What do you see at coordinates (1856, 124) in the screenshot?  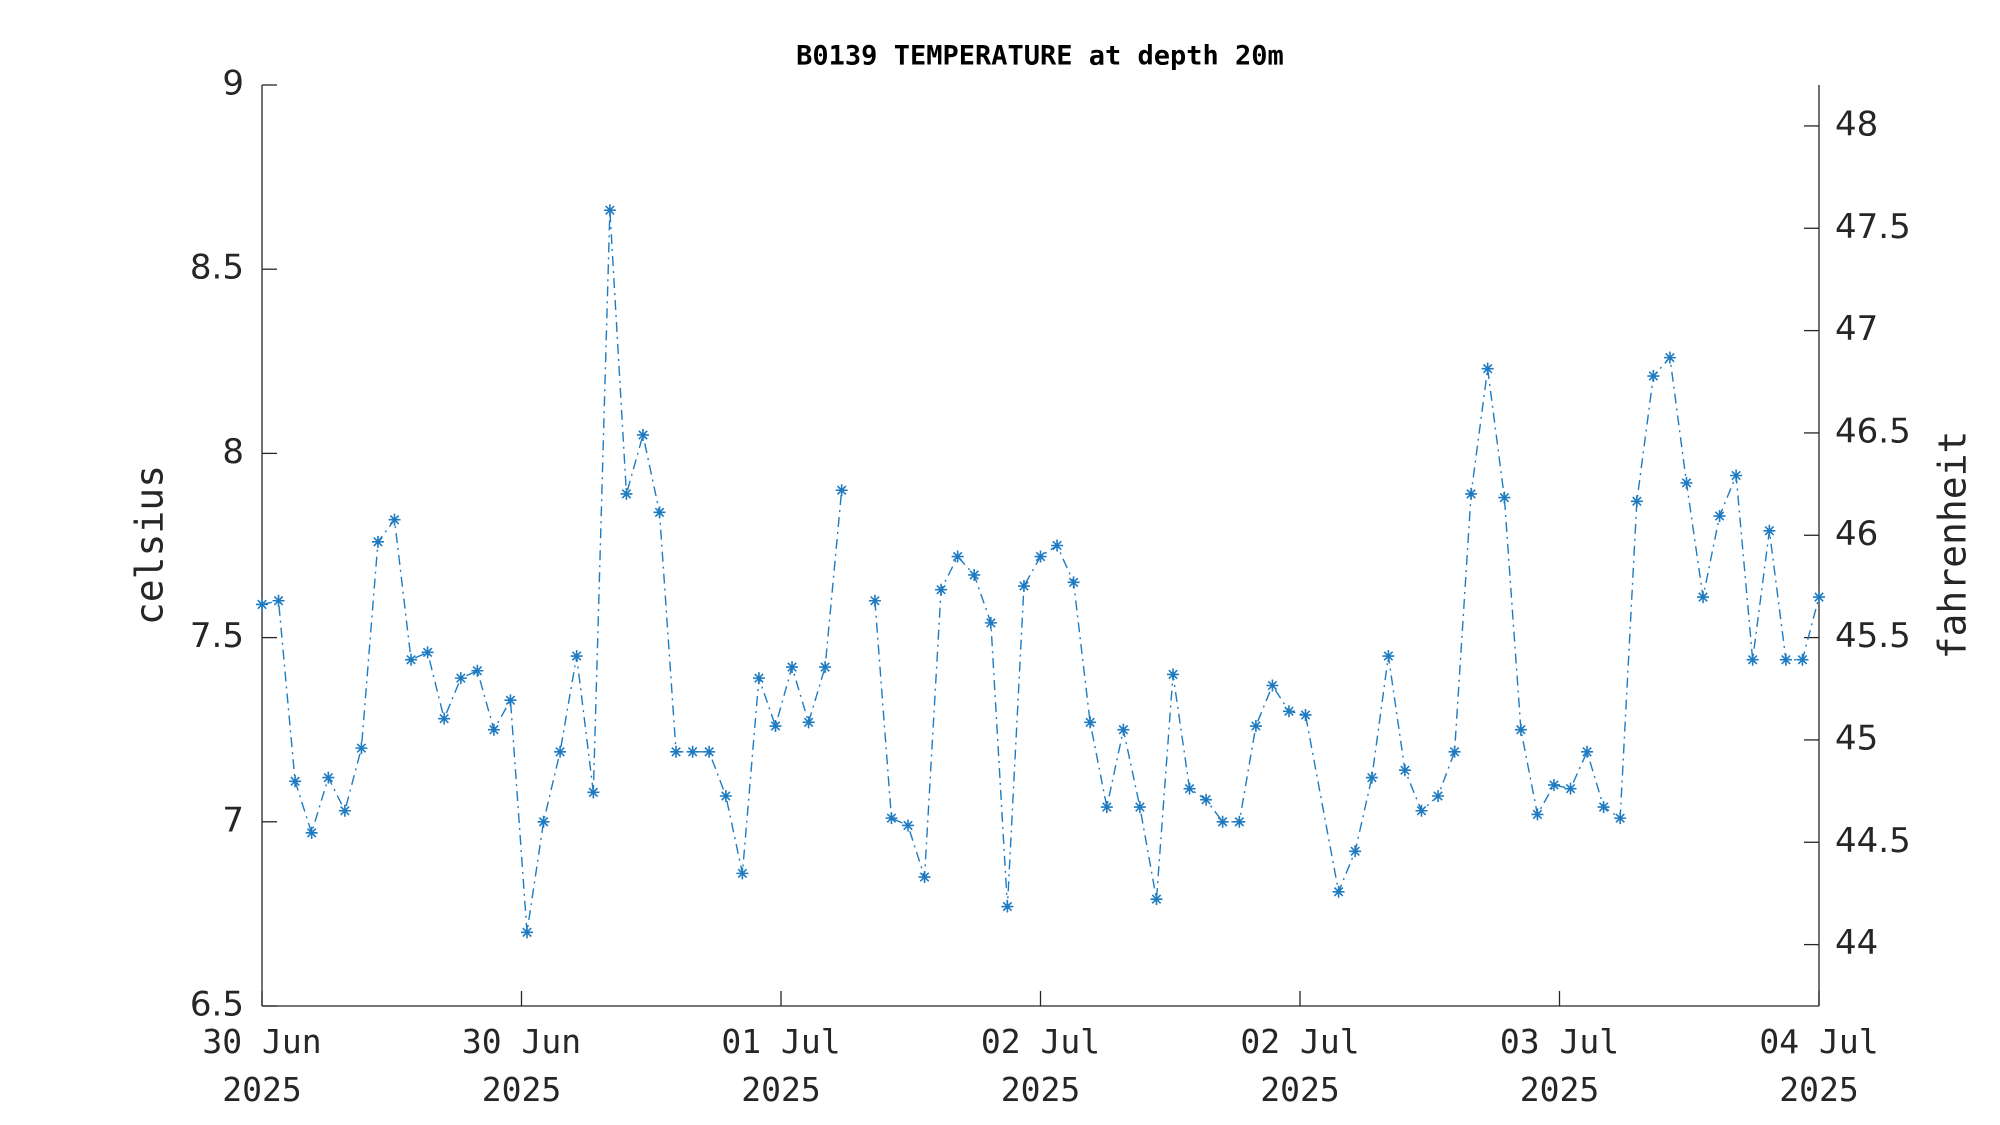 I see `y2-tick-label: 48` at bounding box center [1856, 124].